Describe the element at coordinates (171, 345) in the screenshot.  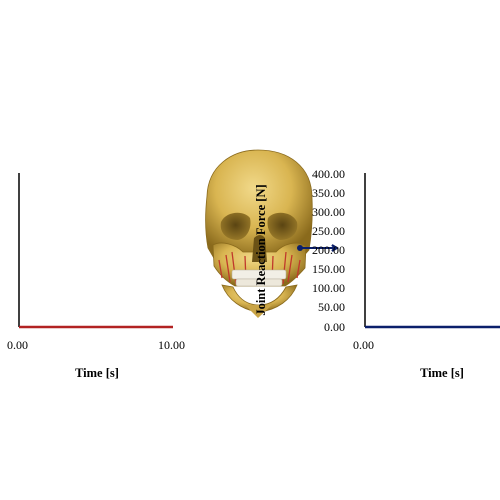
I see `left-x-tick-end: 10.00` at that location.